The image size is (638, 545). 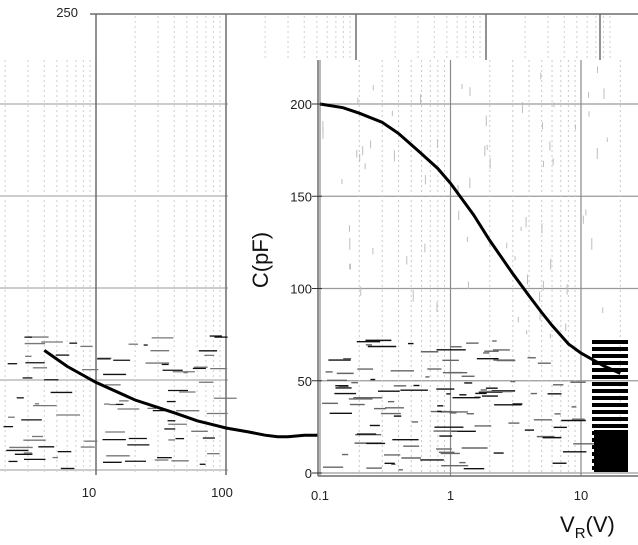 I want to click on x-axis-label: VR(V), so click(x=587, y=527).